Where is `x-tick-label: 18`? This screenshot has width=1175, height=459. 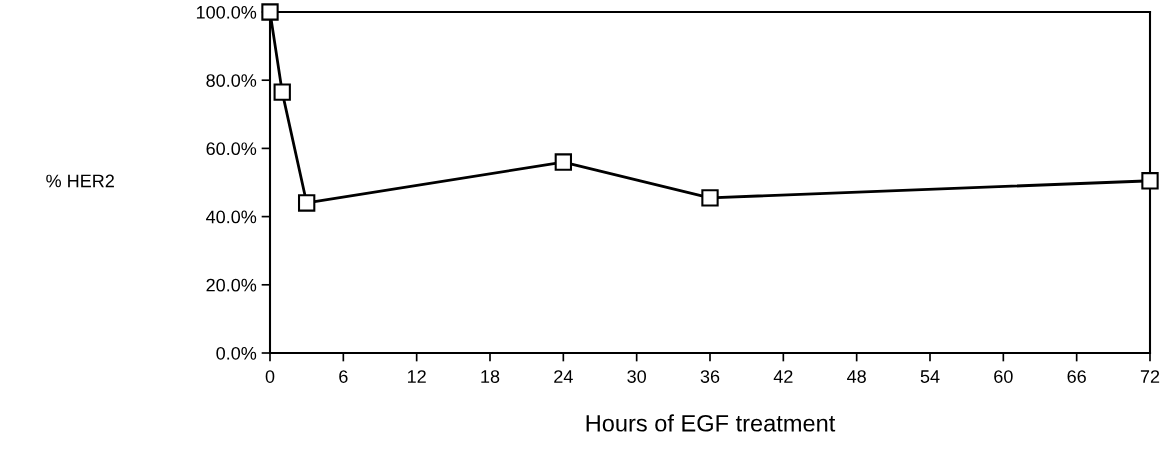
x-tick-label: 18 is located at coordinates (490, 376).